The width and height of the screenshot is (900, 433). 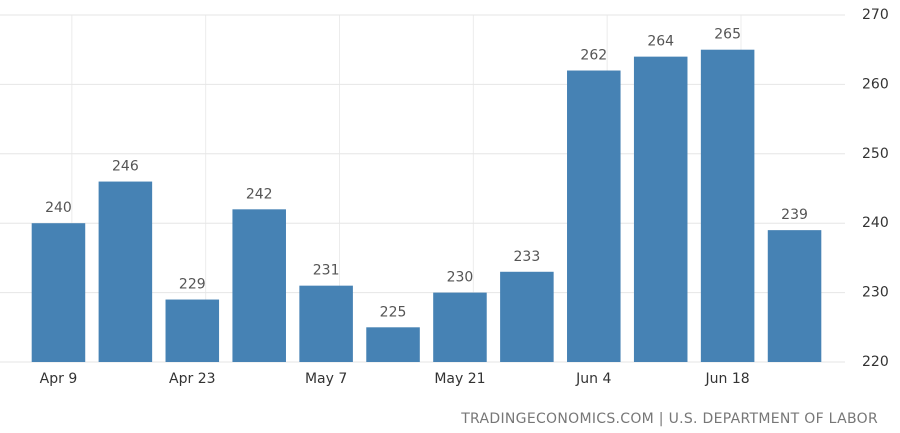 I want to click on x-tick-label: Apr 9, so click(x=59, y=379).